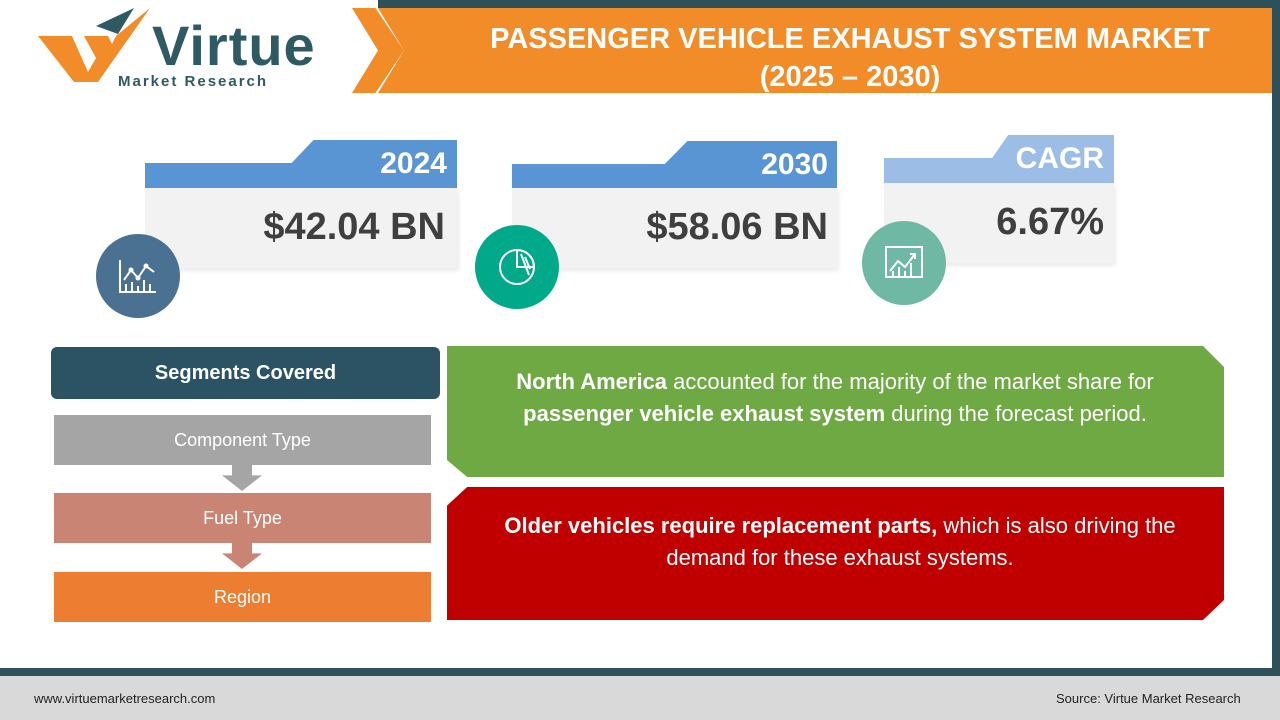 The width and height of the screenshot is (1280, 720). What do you see at coordinates (850, 39) in the screenshot?
I see `title-line-1: PASSENGER VEHICLE EXHAUST SYSTEM MARKET` at bounding box center [850, 39].